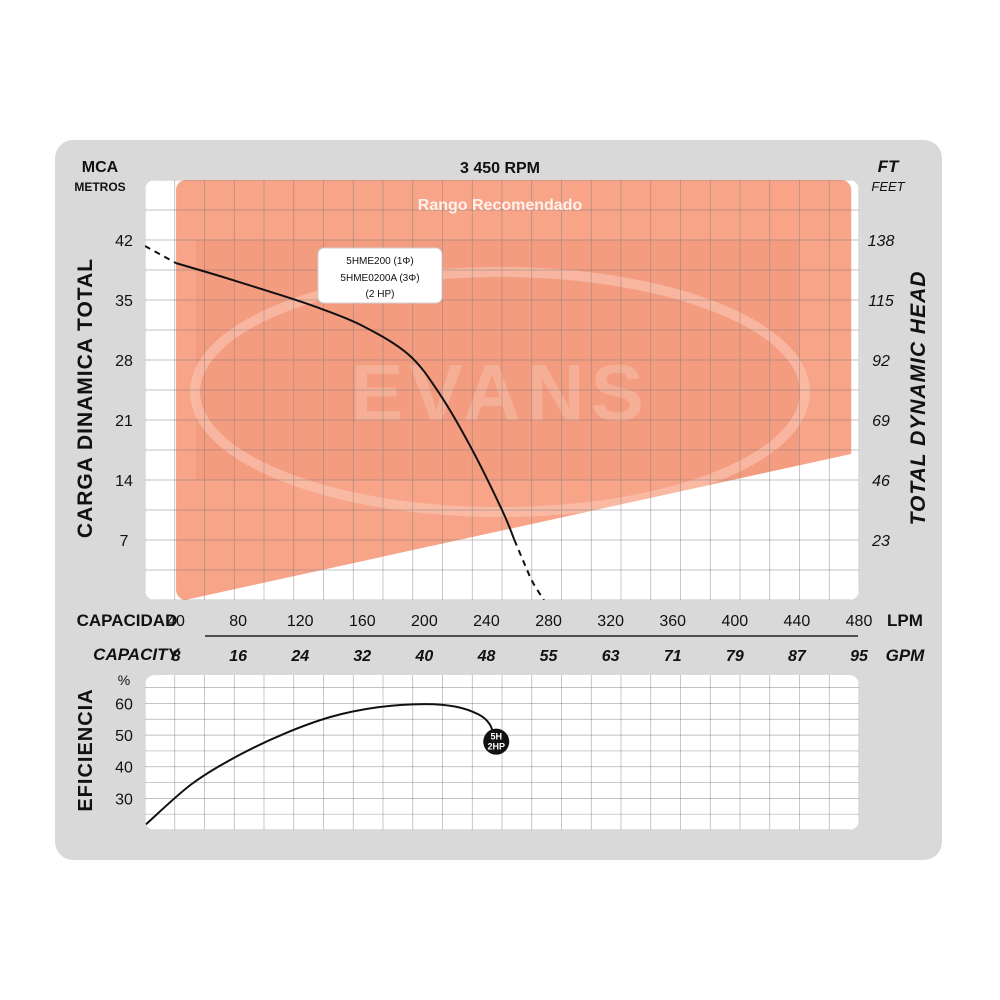  Describe the element at coordinates (379, 261) in the screenshot. I see `series-label-line1: 5HME200 (1Φ)` at that location.